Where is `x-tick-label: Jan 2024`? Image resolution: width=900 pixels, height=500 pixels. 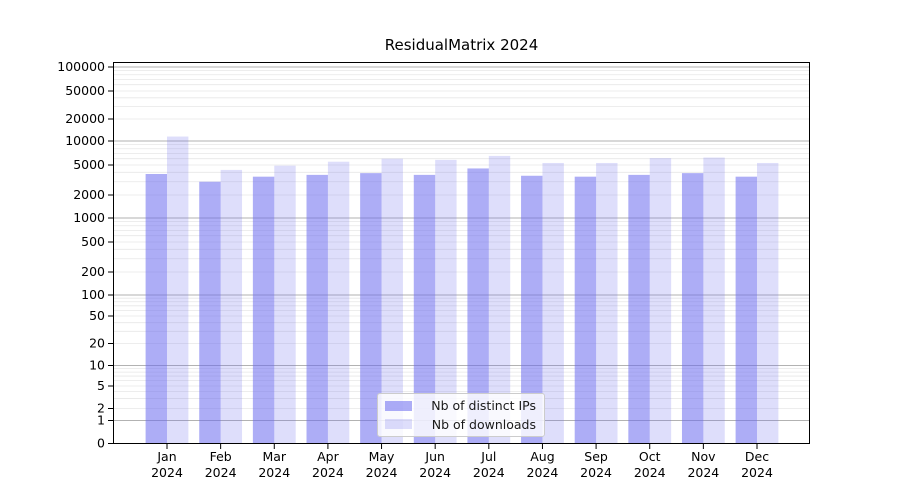
x-tick-label: Jan 2024 is located at coordinates (167, 464).